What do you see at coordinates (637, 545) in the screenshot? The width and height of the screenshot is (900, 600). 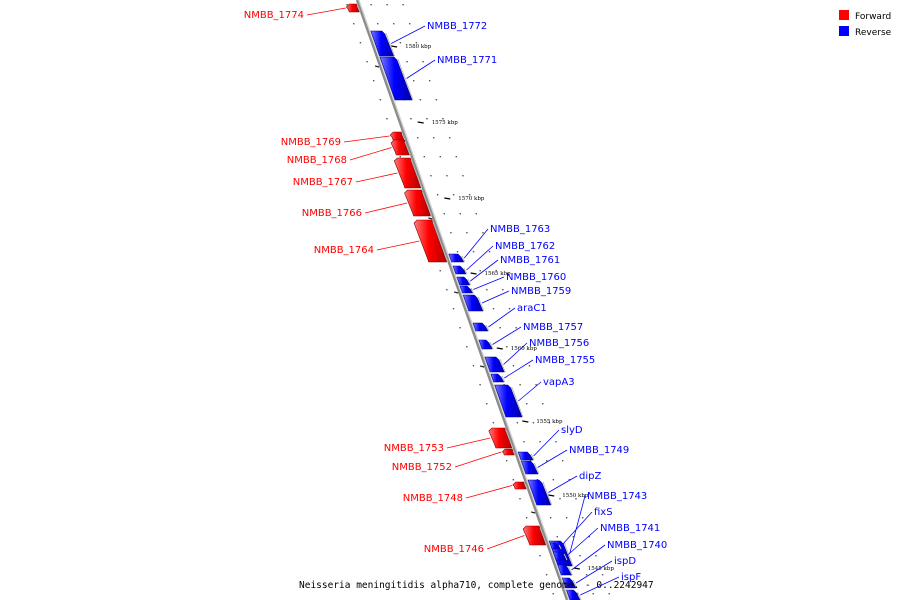 I see `reverse-gene-label: NMBB_1740` at bounding box center [637, 545].